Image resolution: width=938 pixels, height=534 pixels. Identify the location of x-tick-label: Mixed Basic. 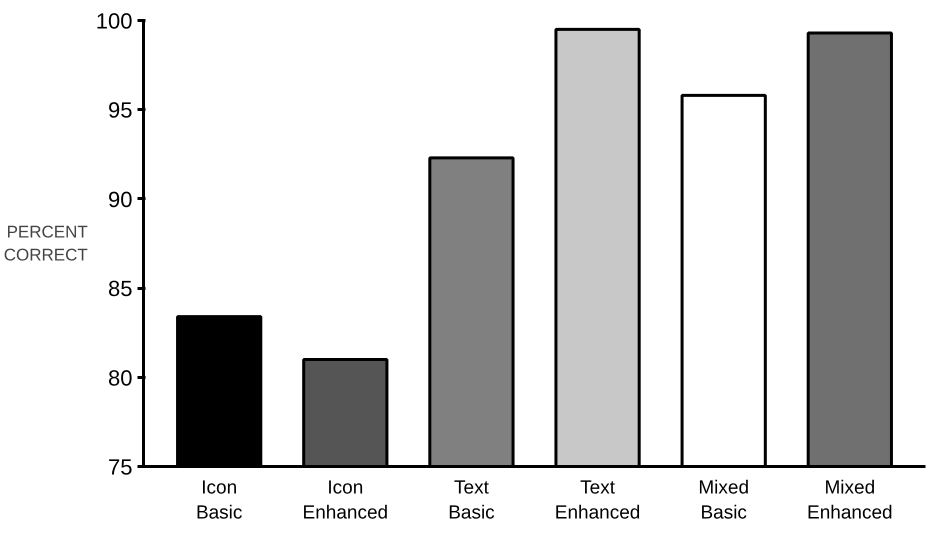
(724, 501).